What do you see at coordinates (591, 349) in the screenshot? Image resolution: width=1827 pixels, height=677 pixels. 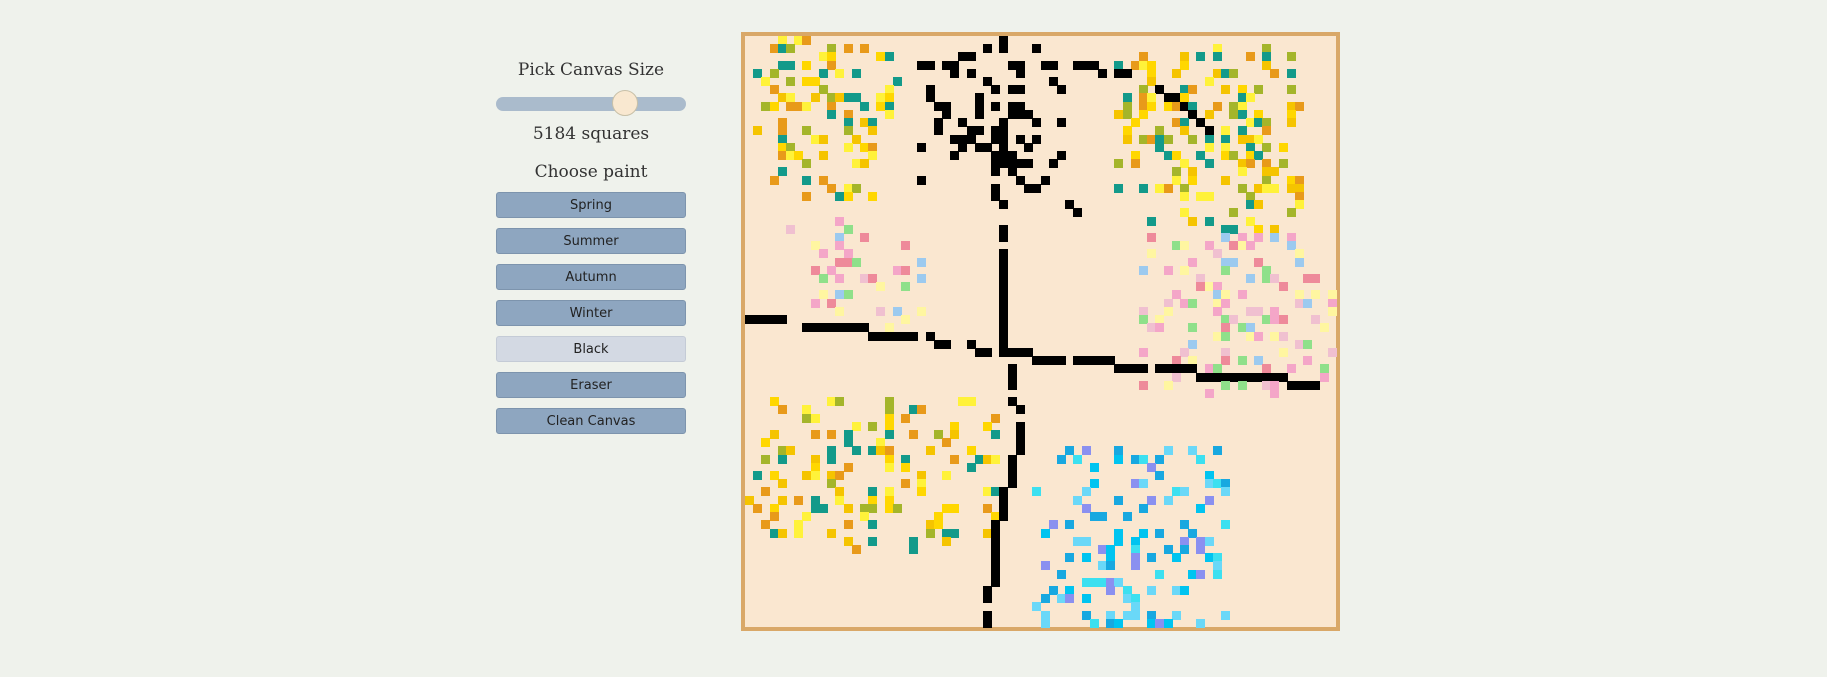 I see `black-button: Black` at bounding box center [591, 349].